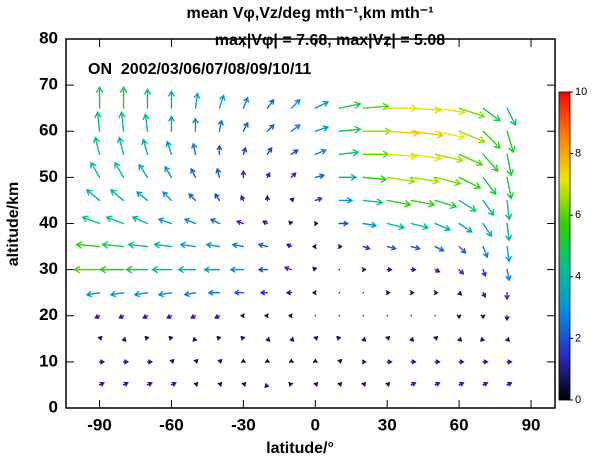 Image resolution: width=600 pixels, height=461 pixels. Describe the element at coordinates (564, 246) in the screenshot. I see `colorbar` at that location.